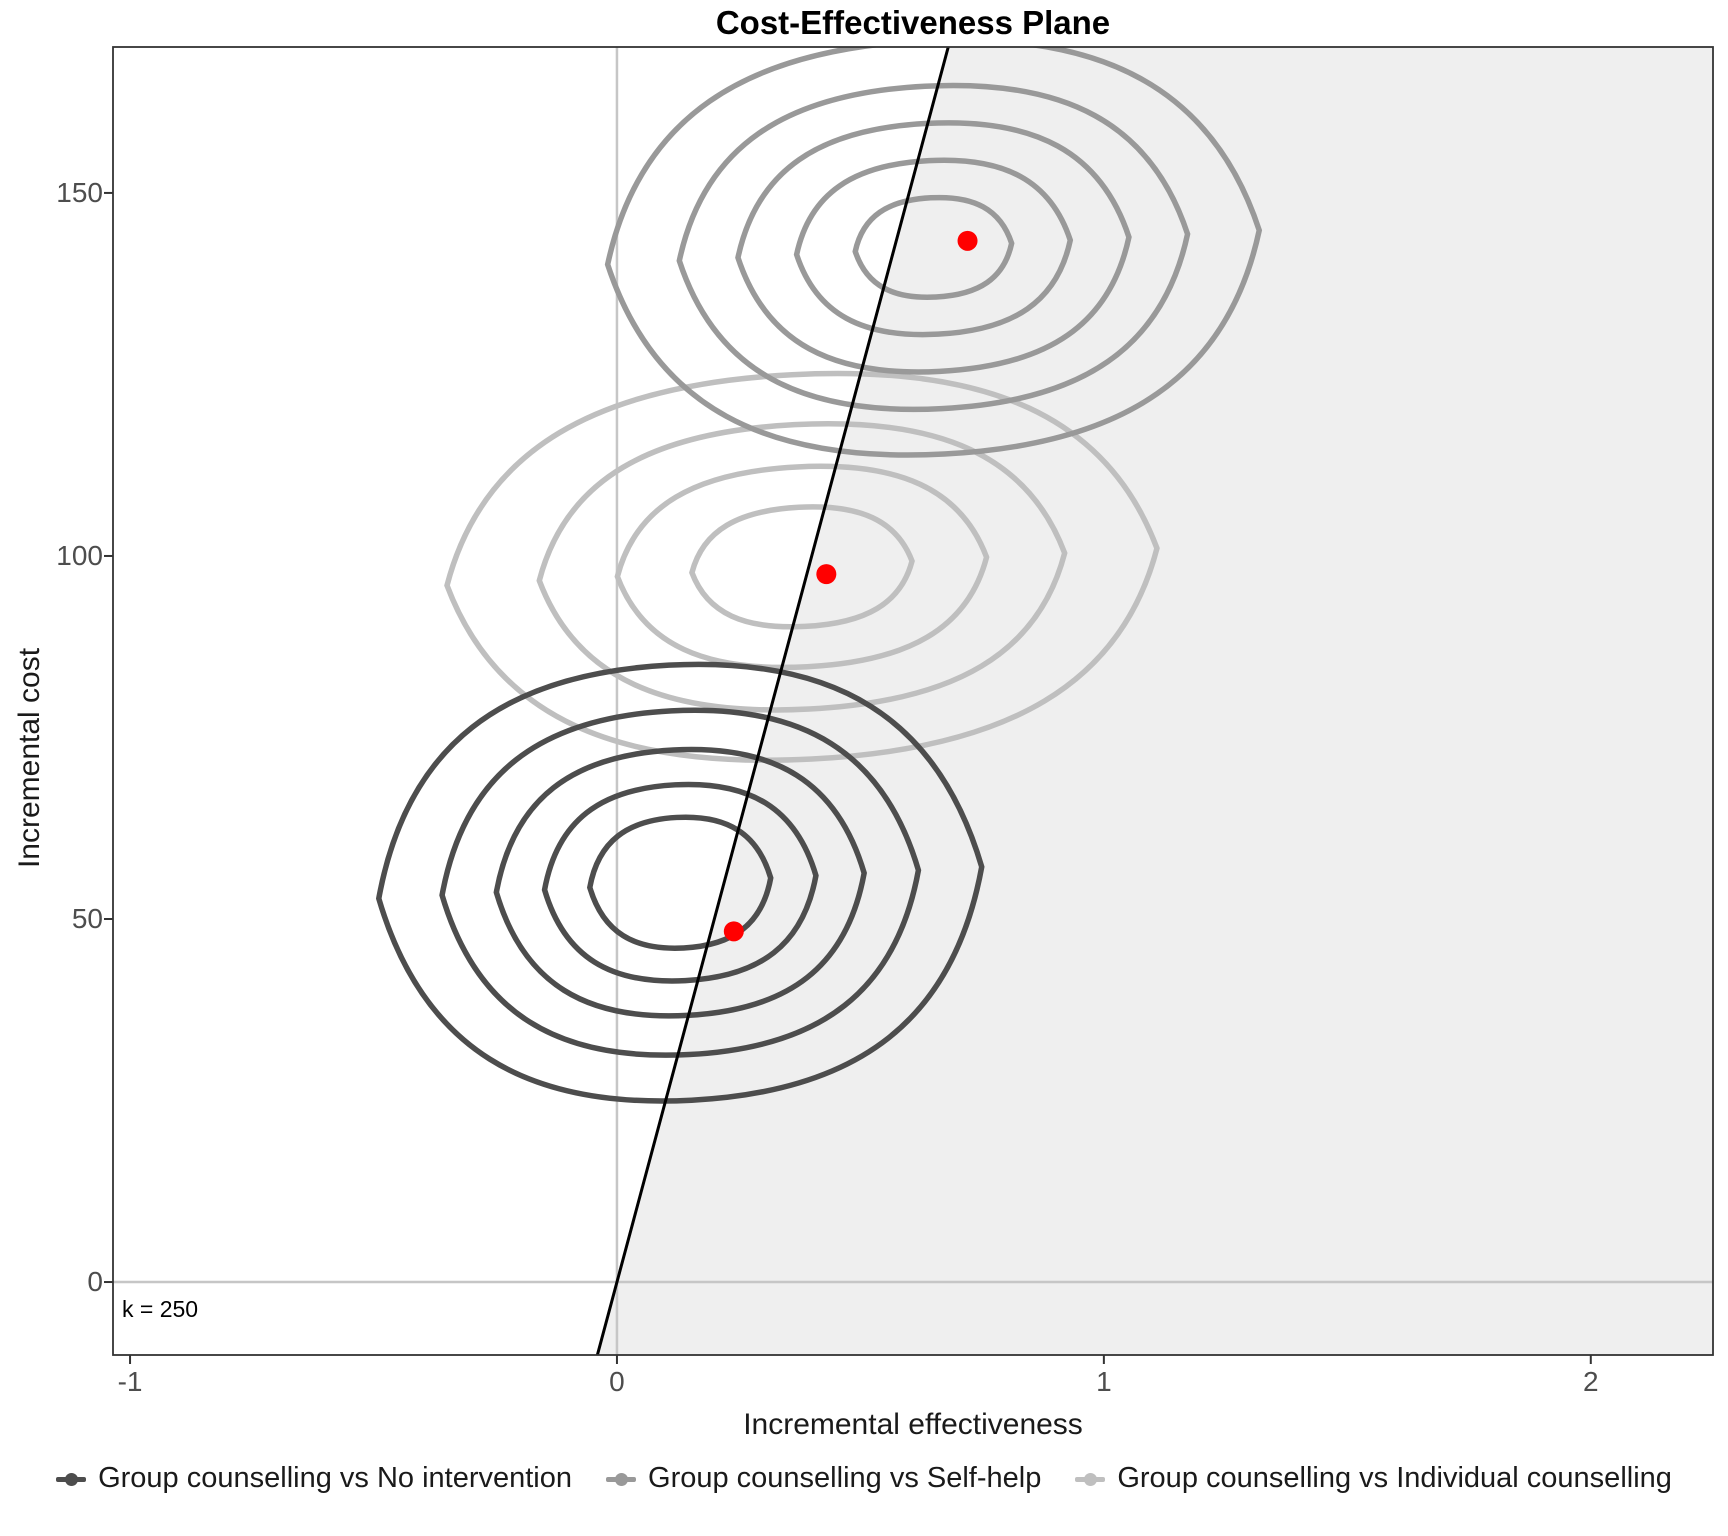  Describe the element at coordinates (130, 1381) in the screenshot. I see `x-tick-label: -1` at that location.